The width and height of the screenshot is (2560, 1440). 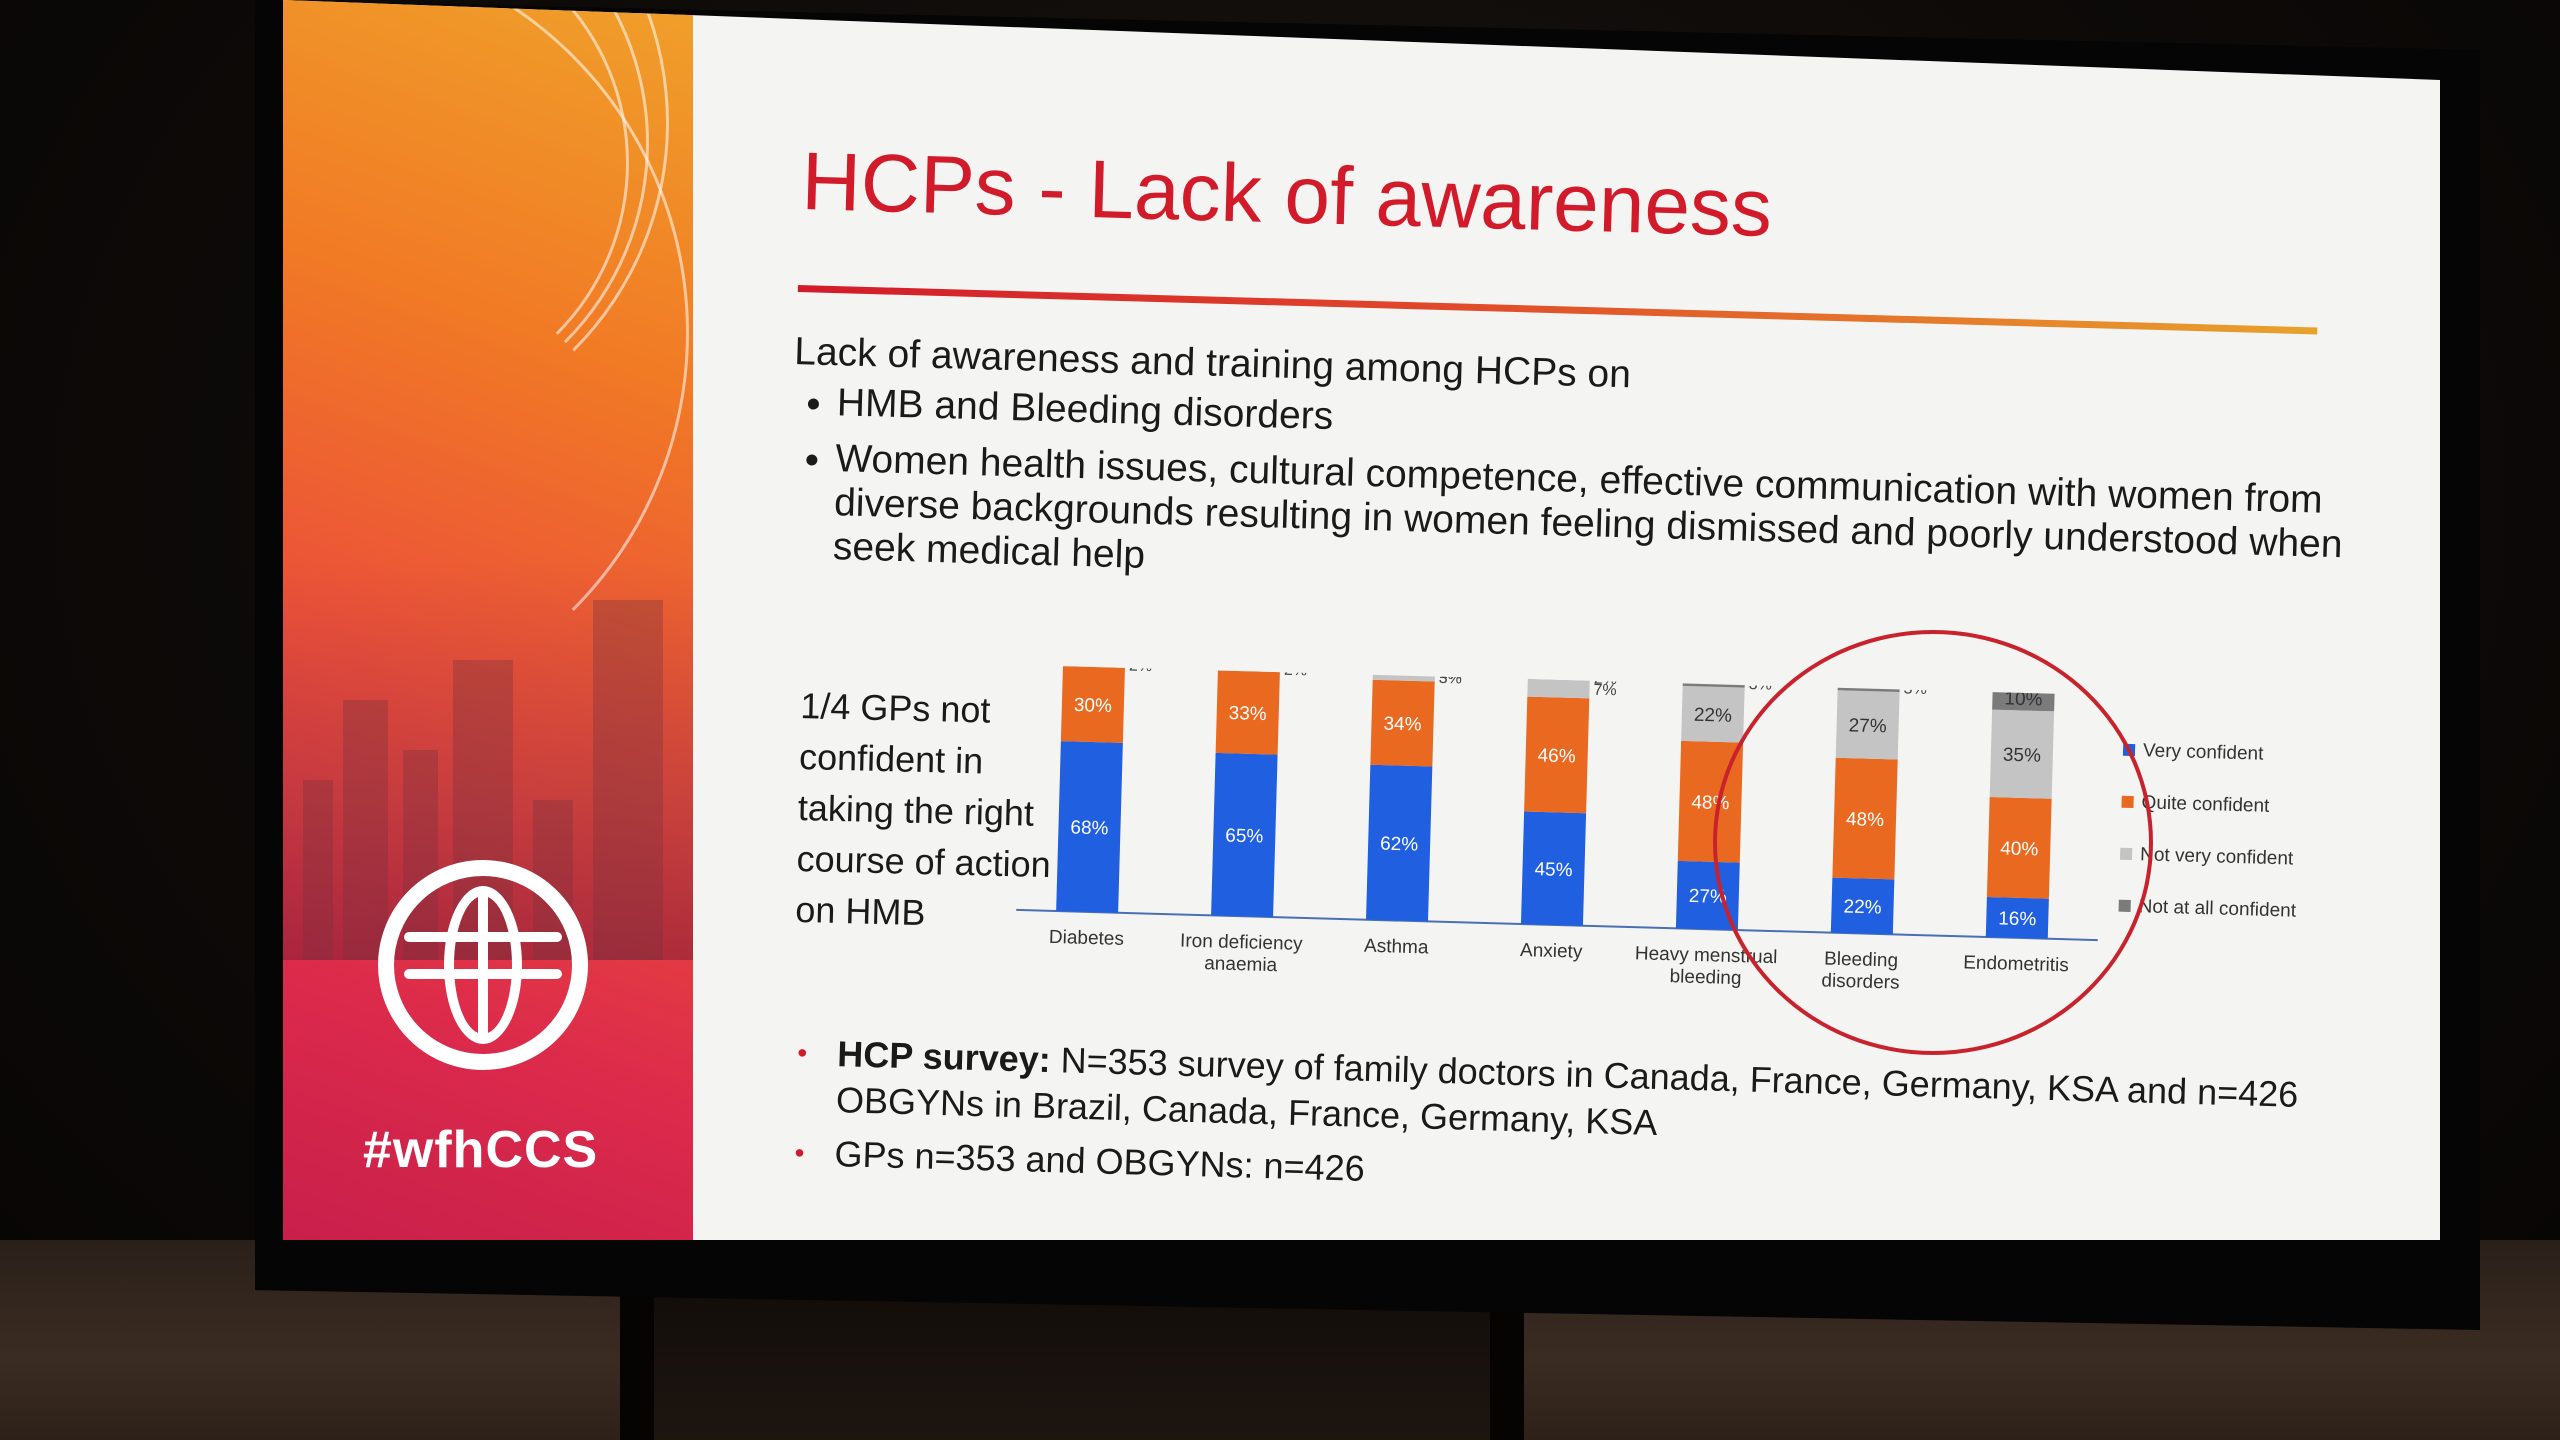 What do you see at coordinates (1557, 310) in the screenshot?
I see `title-underline` at bounding box center [1557, 310].